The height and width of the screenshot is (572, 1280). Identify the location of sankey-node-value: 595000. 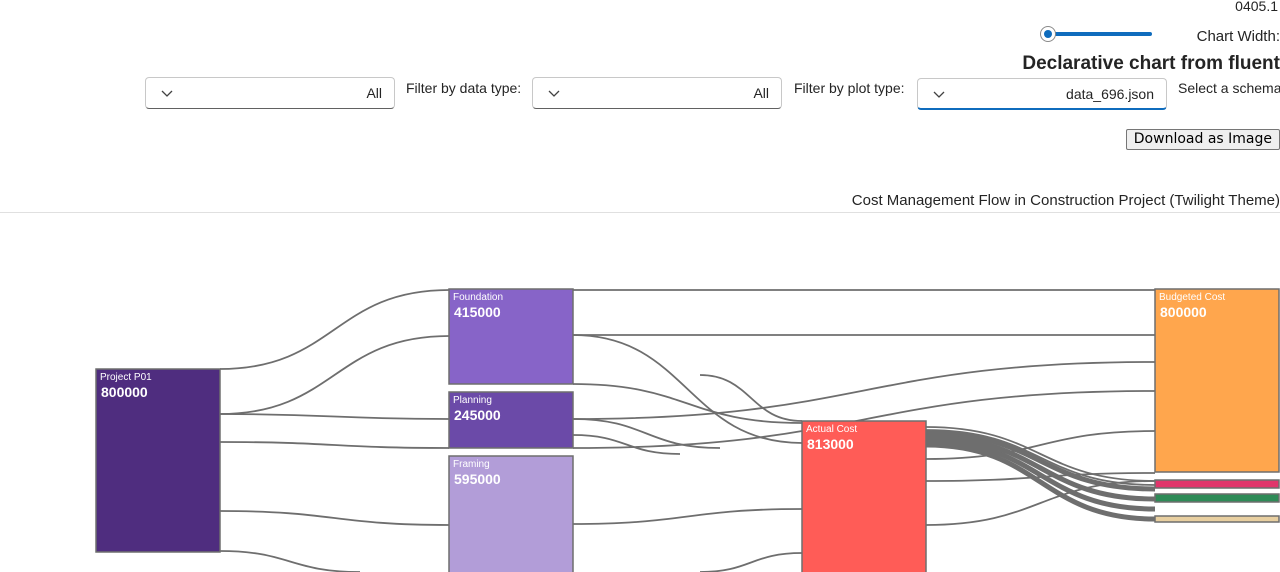
(477, 479).